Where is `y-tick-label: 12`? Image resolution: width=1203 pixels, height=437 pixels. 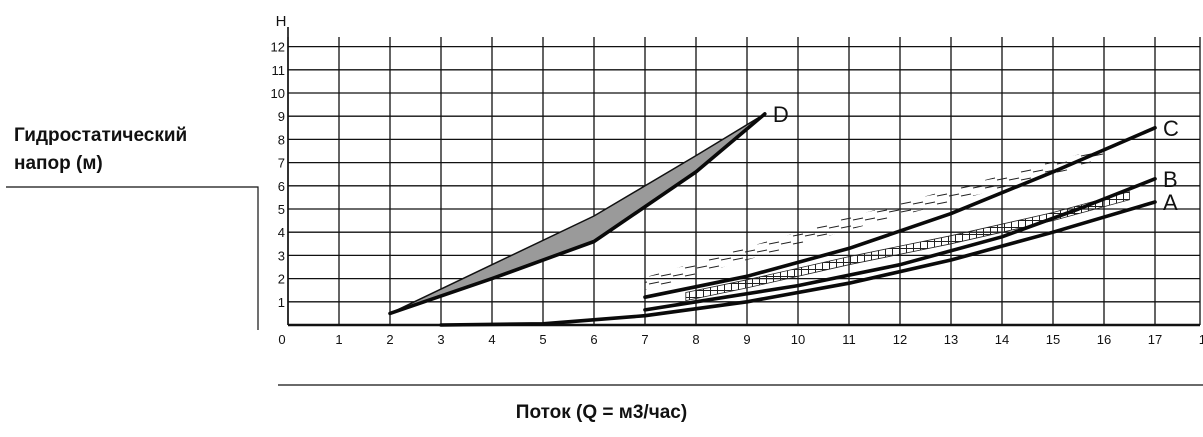 y-tick-label: 12 is located at coordinates (278, 47).